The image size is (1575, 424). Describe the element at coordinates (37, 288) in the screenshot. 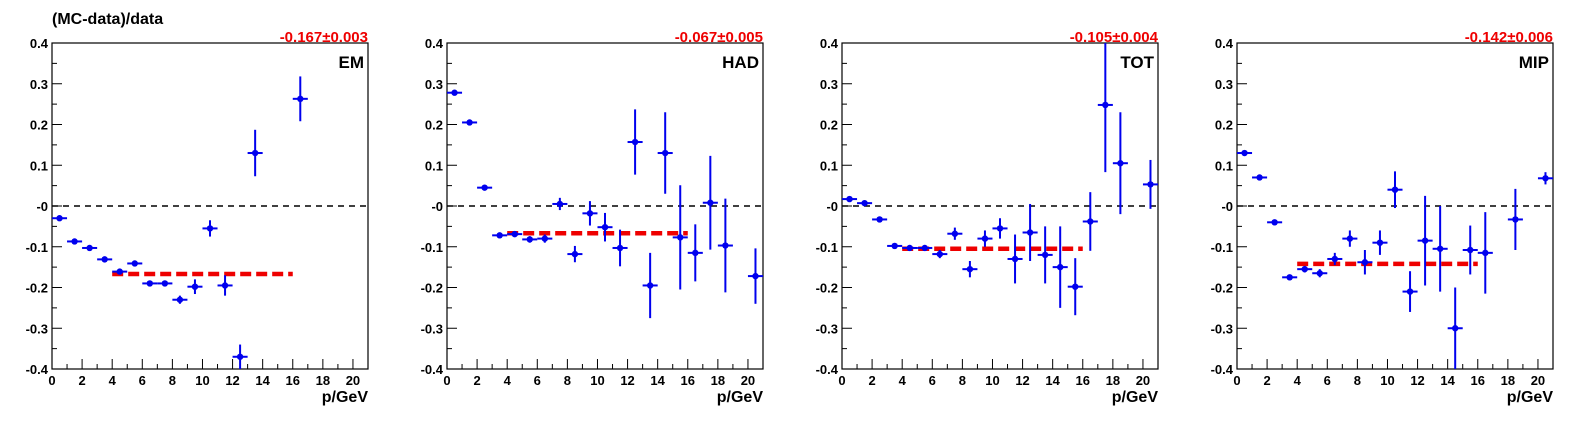

I see `panel-1-y-tick-label: -0.2` at that location.